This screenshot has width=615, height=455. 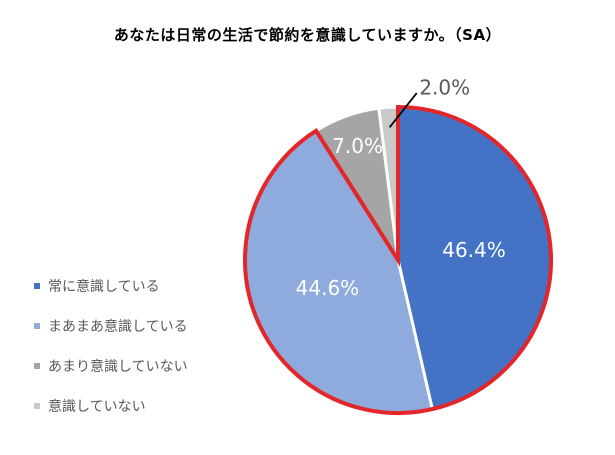 I want to click on legend-item-somewhat: まあまあ意識している, so click(x=111, y=326).